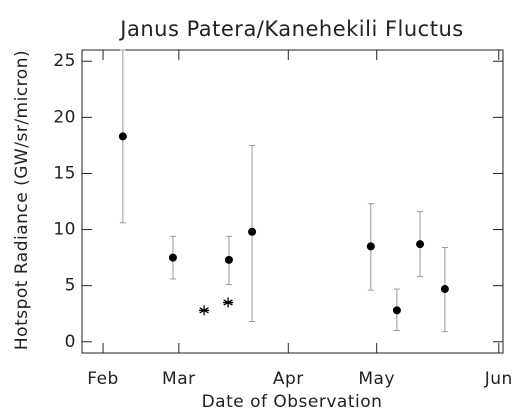 The width and height of the screenshot is (521, 413). I want to click on y-tick-label: 20, so click(64, 117).